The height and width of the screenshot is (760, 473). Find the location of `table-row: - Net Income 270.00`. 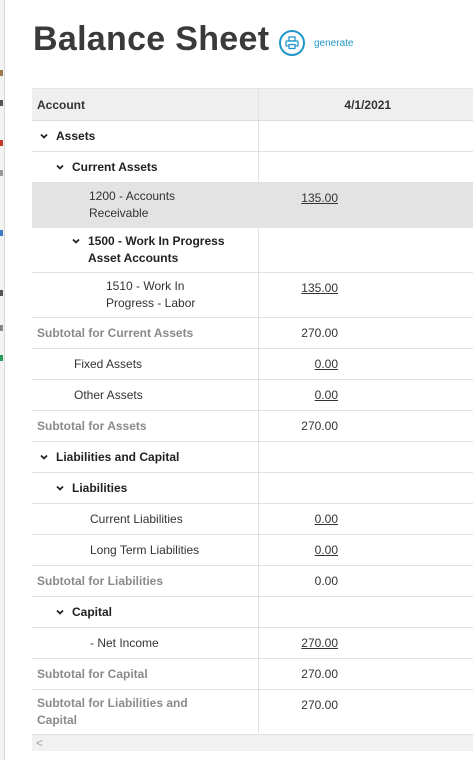

table-row: - Net Income 270.00 is located at coordinates (252, 643).